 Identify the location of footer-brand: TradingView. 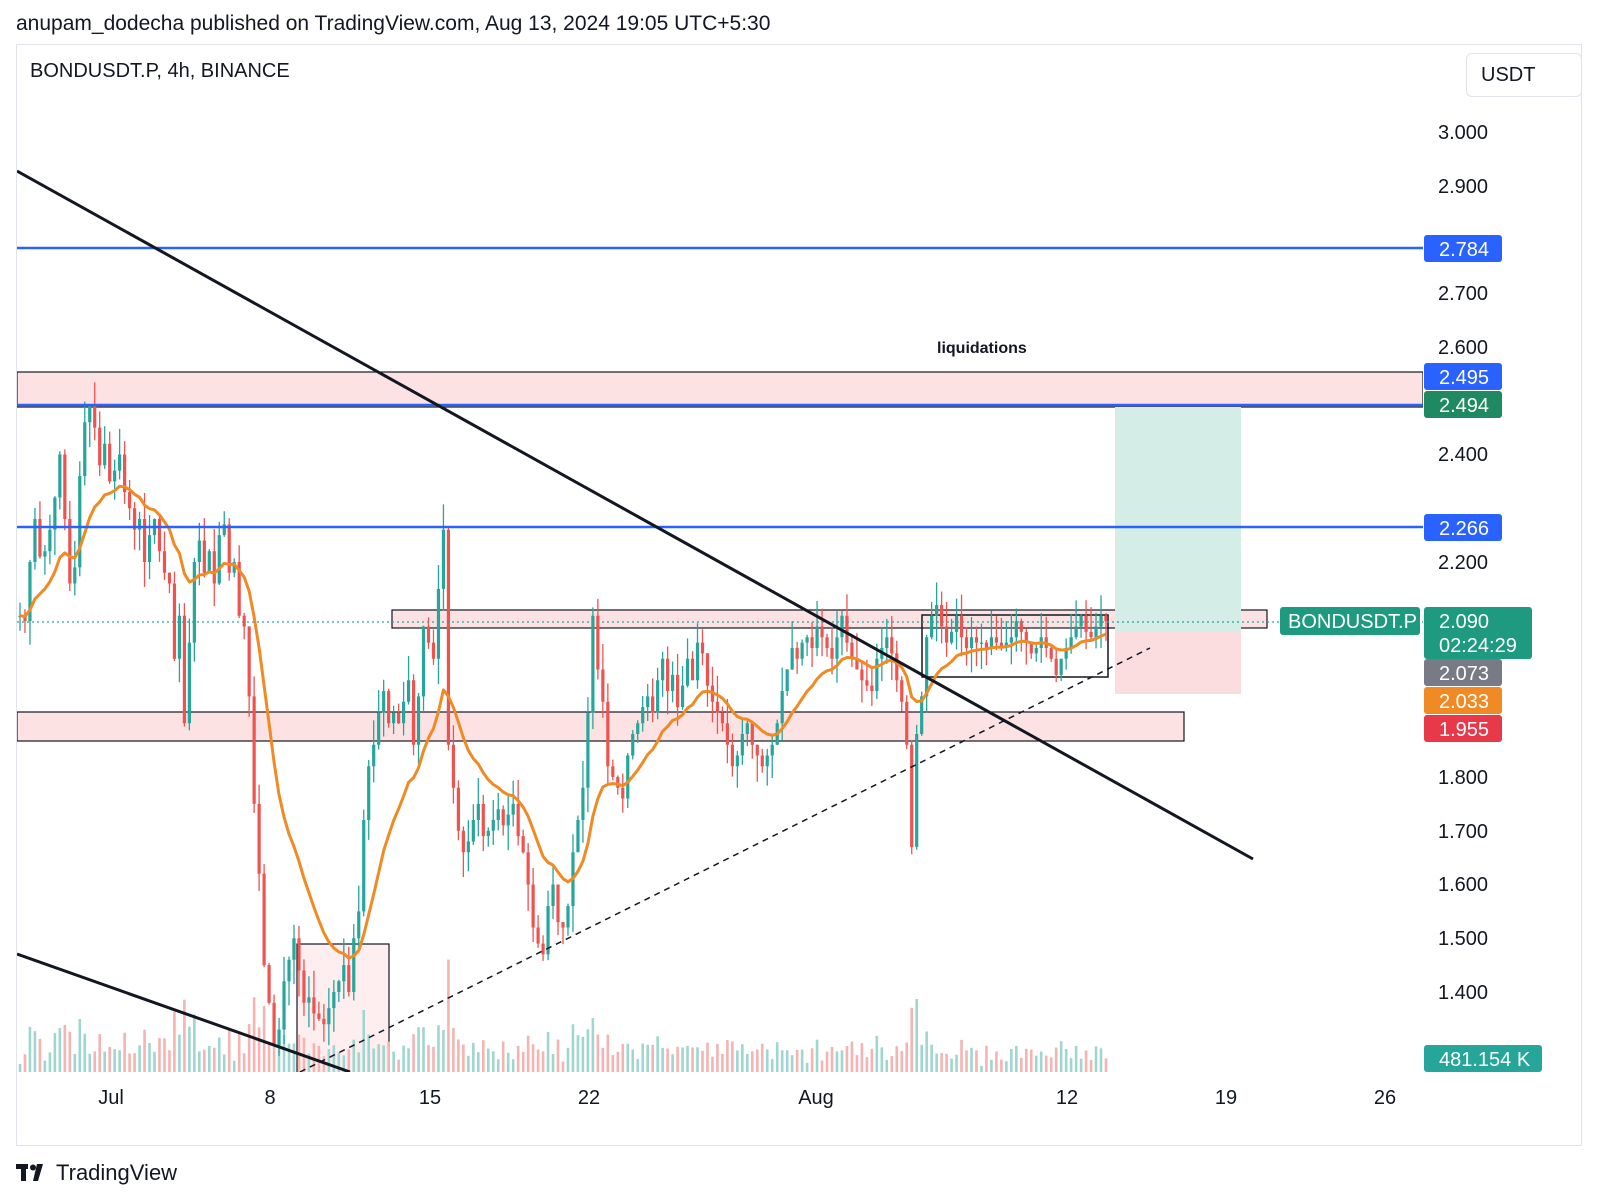
(96, 1173).